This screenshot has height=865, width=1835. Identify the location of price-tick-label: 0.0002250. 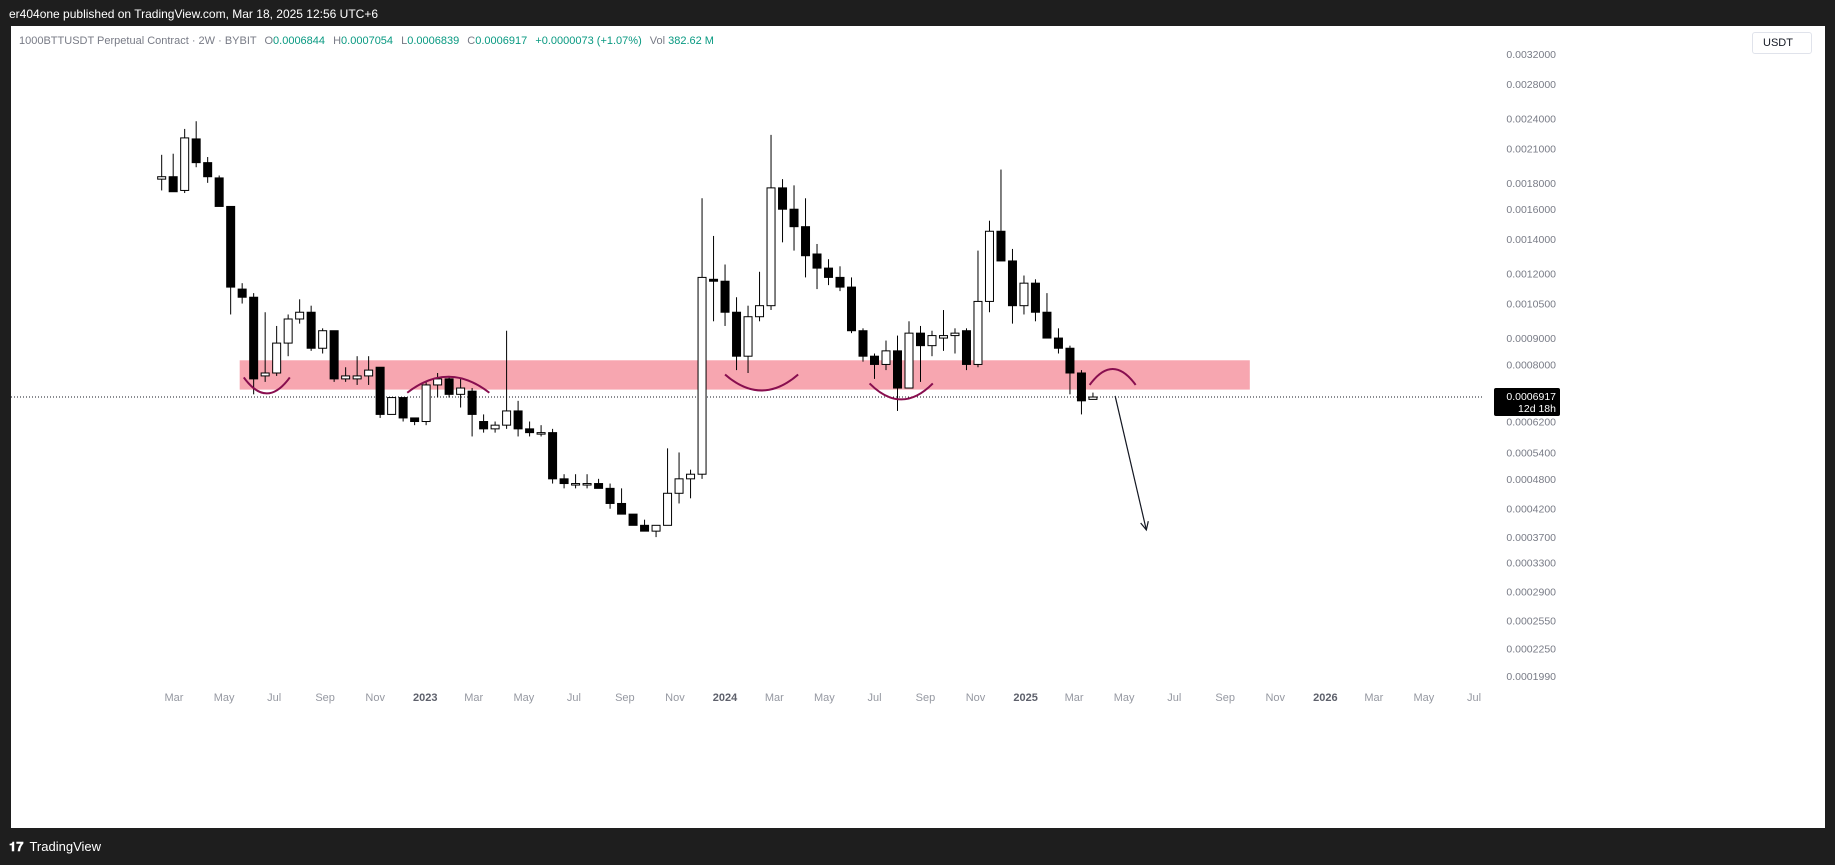
(1531, 650).